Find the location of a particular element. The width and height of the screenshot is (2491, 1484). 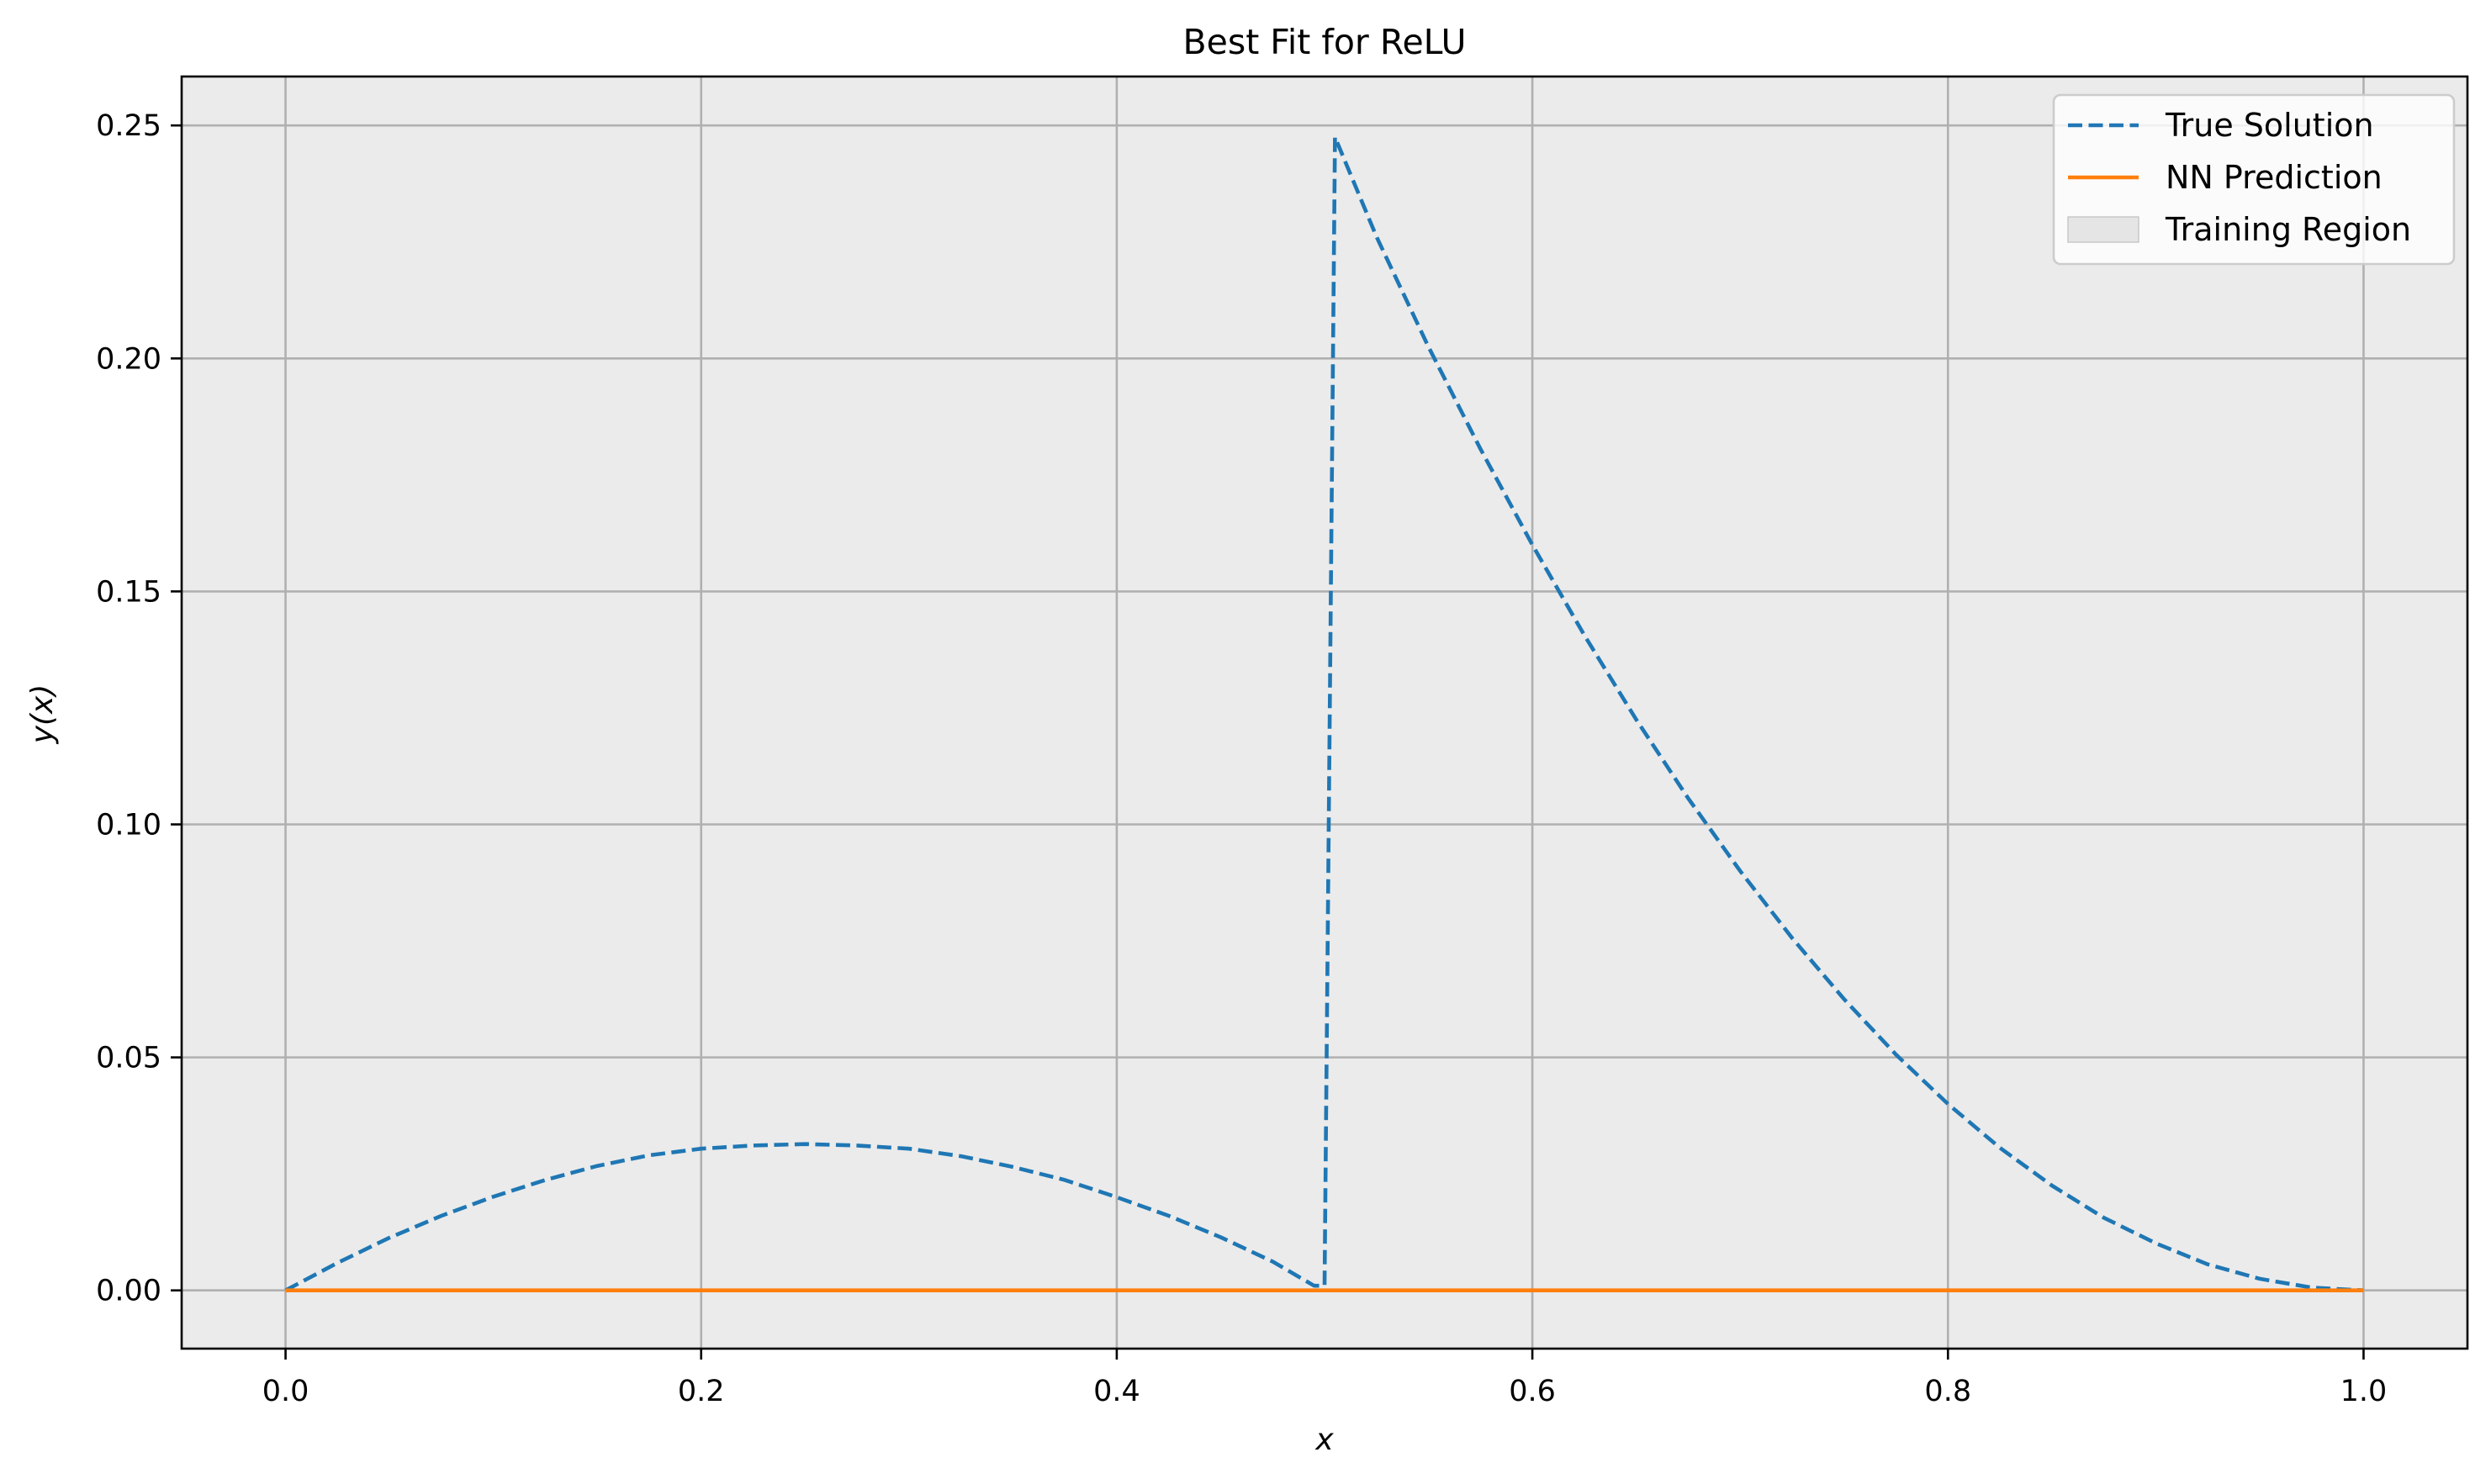

x-tick-label: 0.2 is located at coordinates (701, 1391).